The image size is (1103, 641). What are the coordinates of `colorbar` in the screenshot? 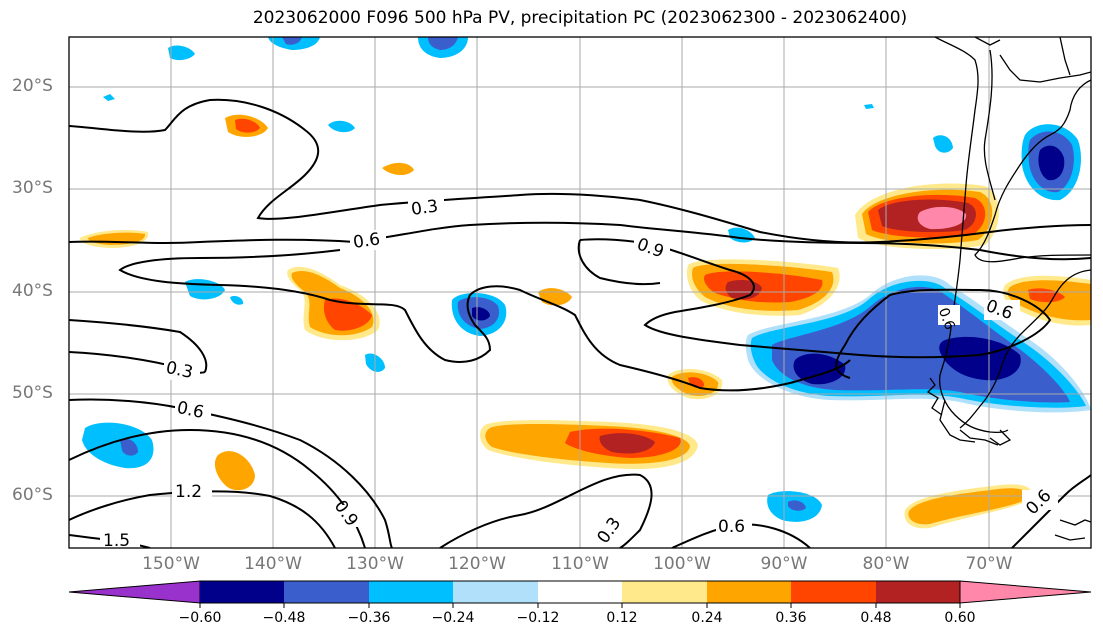 It's located at (580, 594).